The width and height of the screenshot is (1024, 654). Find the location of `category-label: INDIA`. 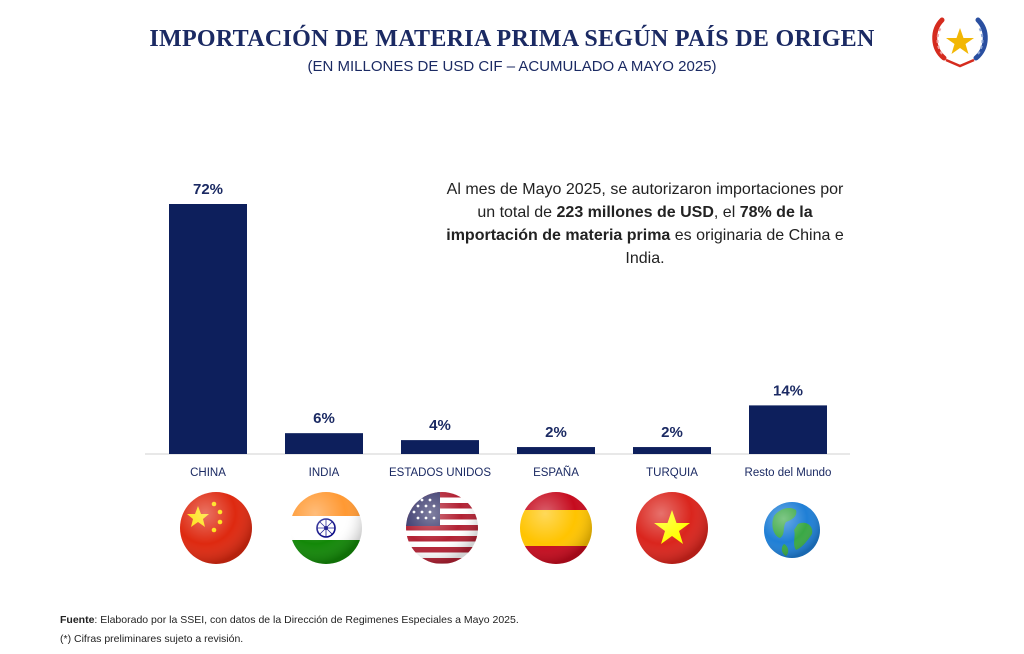

category-label: INDIA is located at coordinates (324, 473).